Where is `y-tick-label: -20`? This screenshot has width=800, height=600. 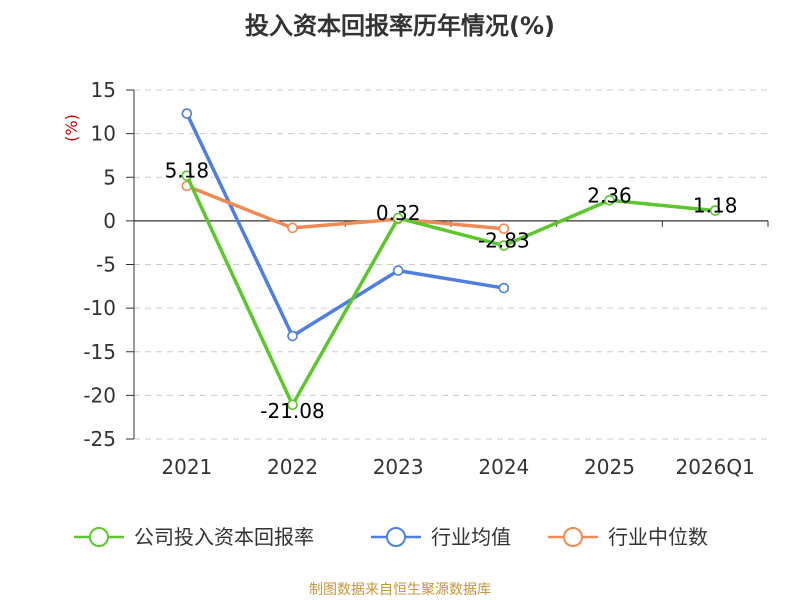
y-tick-label: -20 is located at coordinates (99, 395).